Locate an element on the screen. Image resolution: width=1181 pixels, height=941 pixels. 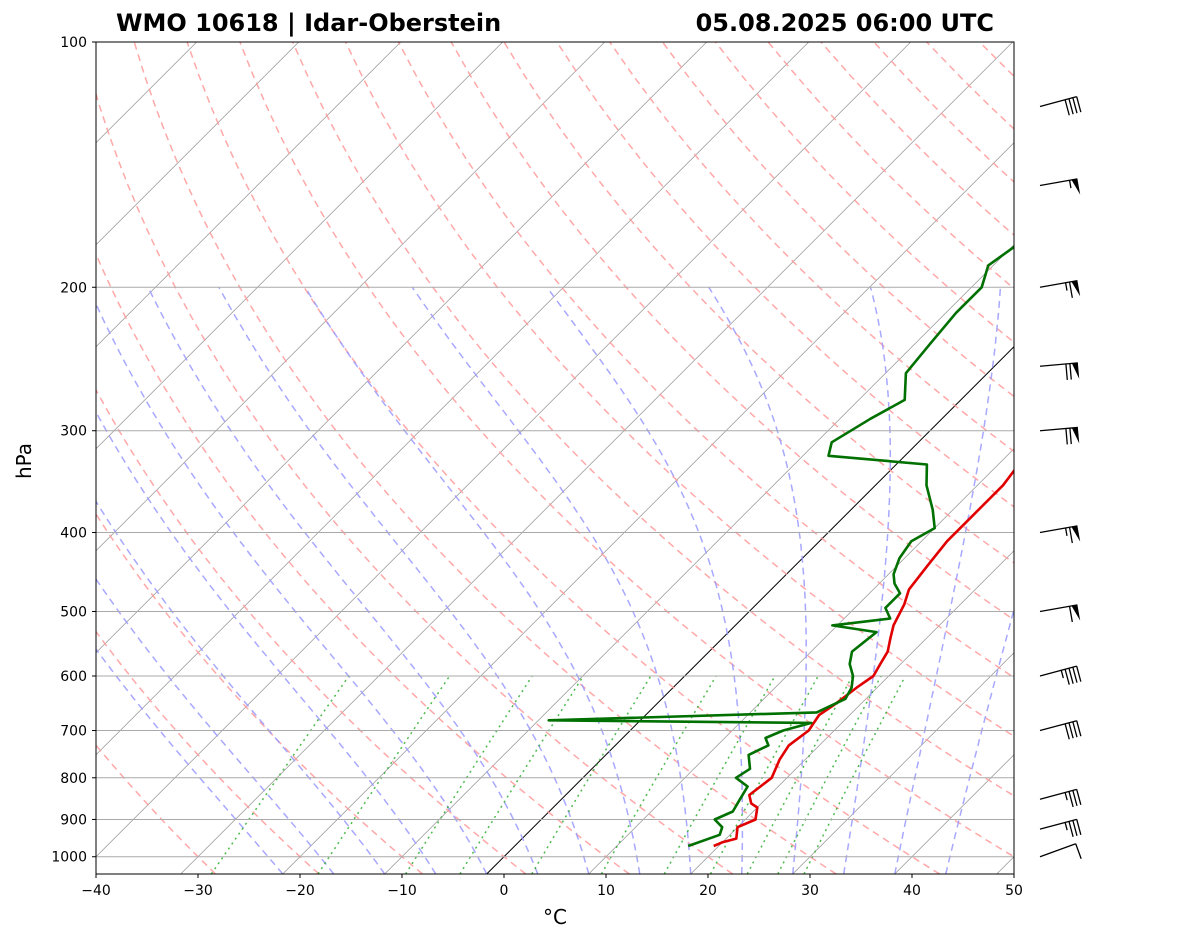
x-axis-ticks: −40 −30 −20 −10 0 10 20 30 40 50 is located at coordinates (552, 886).